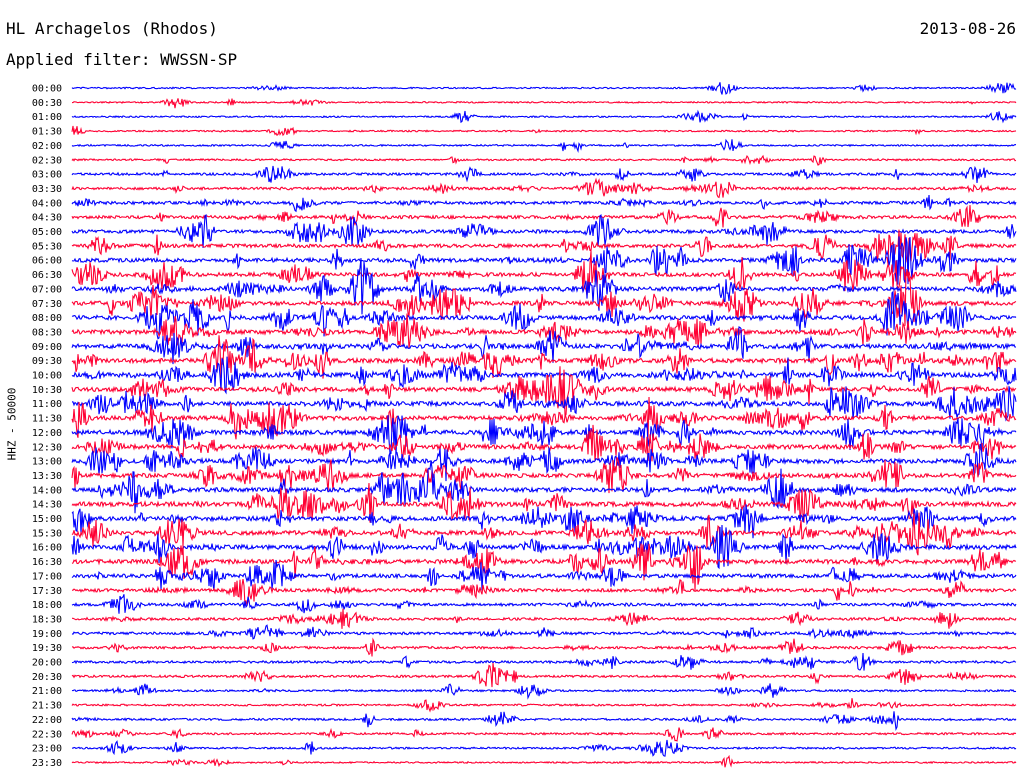  I want to click on trace-2030, so click(544, 675).